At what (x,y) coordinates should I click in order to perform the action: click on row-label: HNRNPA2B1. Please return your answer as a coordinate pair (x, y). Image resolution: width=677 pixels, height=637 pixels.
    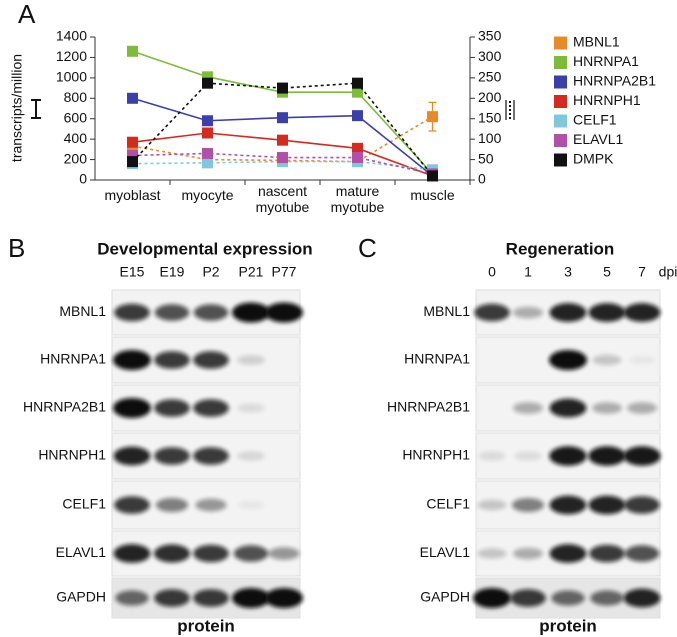
    Looking at the image, I should click on (64, 407).